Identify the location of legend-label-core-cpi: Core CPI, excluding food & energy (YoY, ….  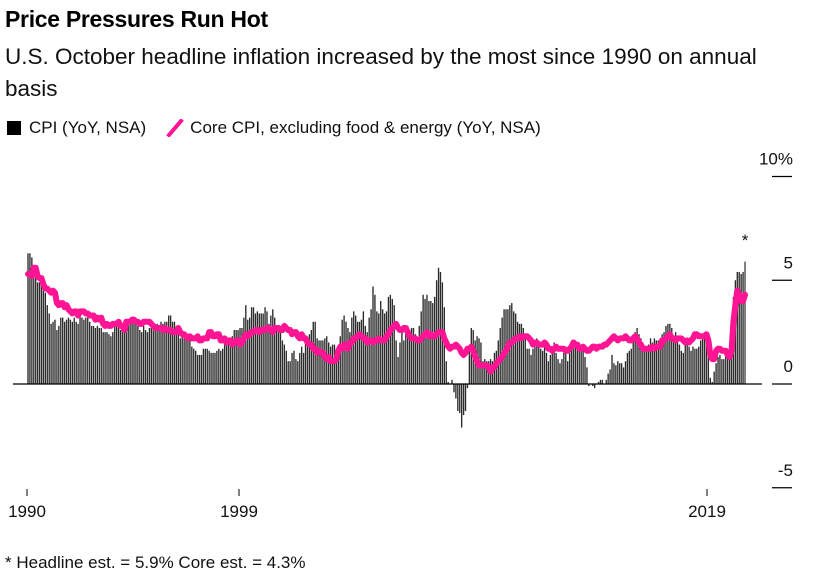
(365, 127).